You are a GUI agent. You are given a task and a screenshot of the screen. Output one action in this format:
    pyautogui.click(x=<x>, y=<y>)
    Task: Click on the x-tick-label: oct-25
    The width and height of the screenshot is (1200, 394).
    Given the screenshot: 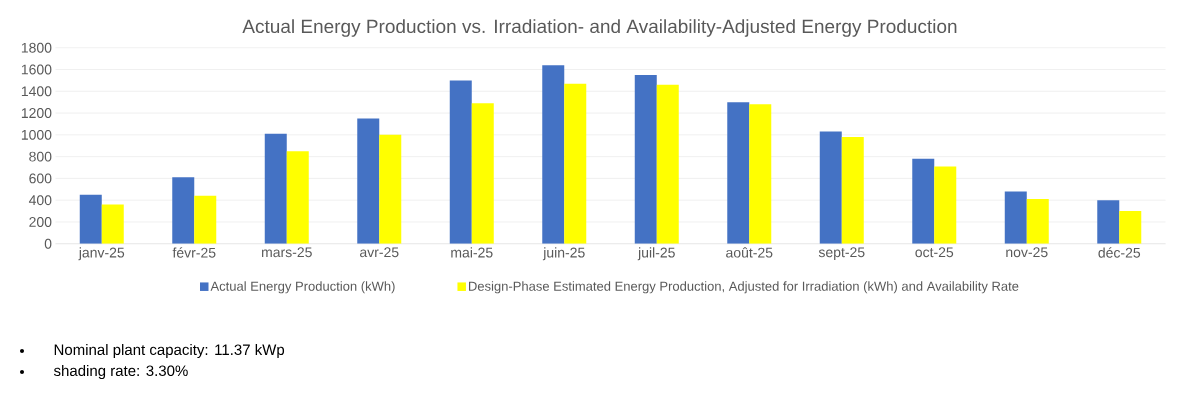 What is the action you would take?
    pyautogui.click(x=934, y=252)
    